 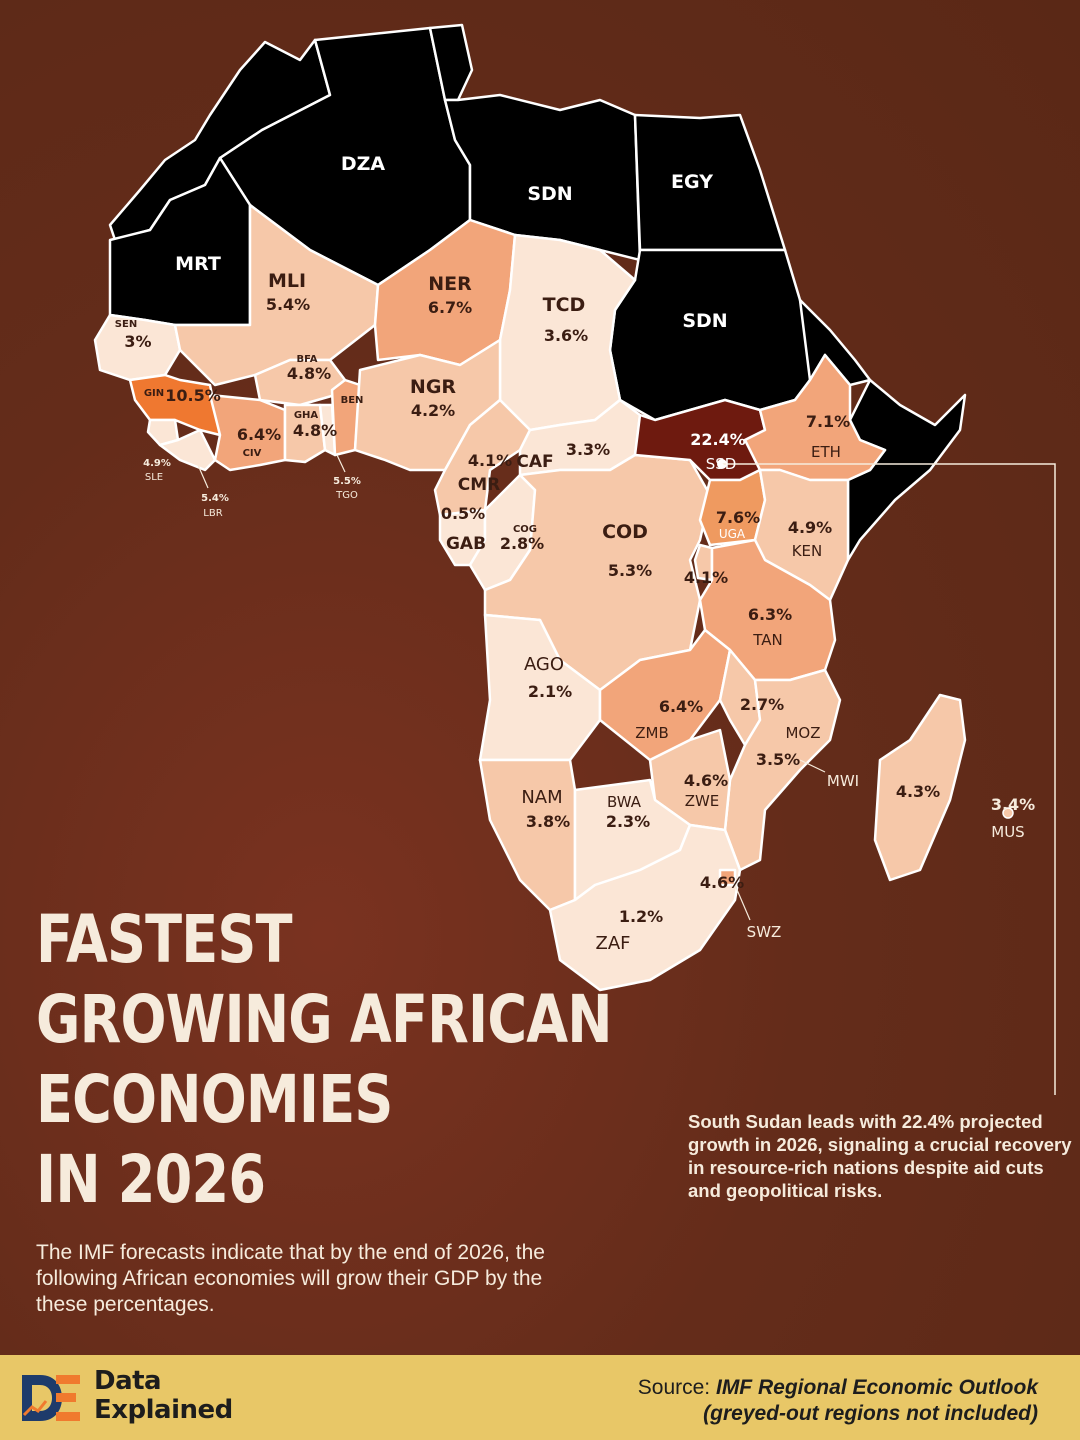 I want to click on label-ago-value: 2.1%, so click(x=550, y=691).